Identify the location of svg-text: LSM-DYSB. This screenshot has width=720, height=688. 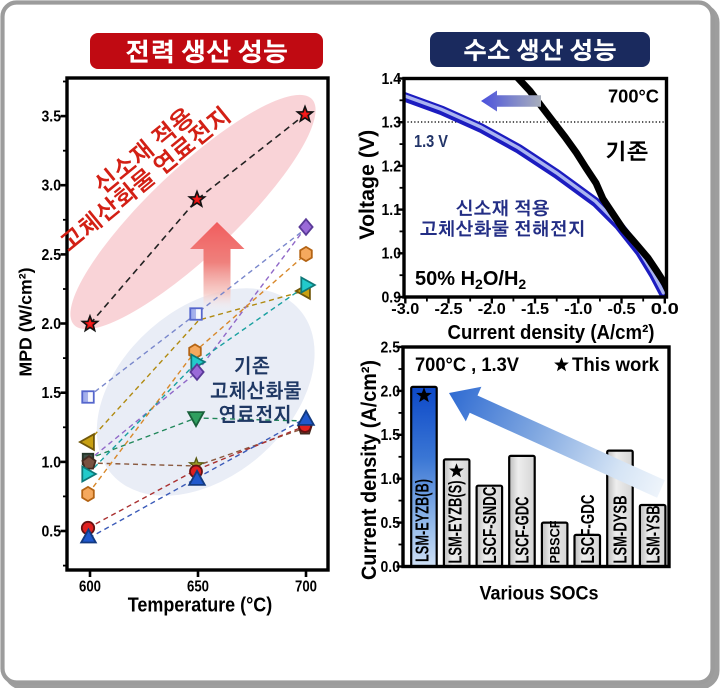
(621, 530).